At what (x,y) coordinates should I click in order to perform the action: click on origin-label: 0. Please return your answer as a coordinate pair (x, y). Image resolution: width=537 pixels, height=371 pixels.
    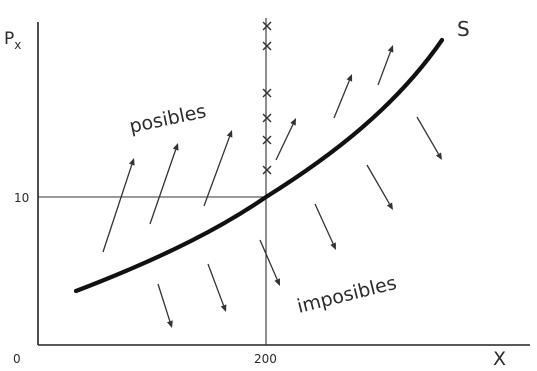
    Looking at the image, I should click on (17, 359).